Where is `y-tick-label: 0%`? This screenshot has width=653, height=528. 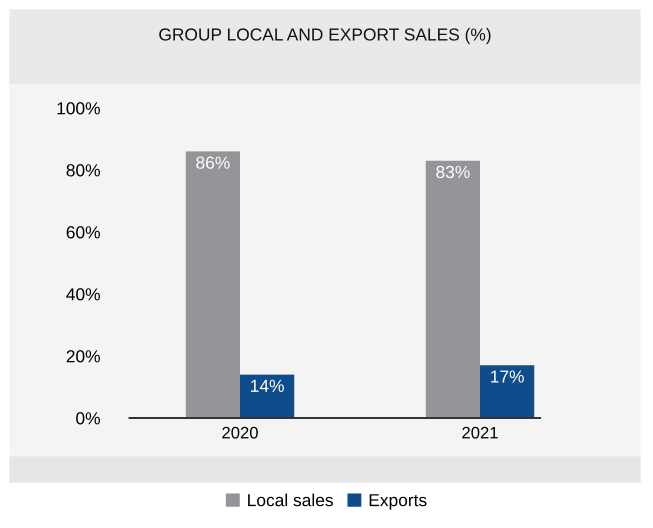 y-tick-label: 0% is located at coordinates (88, 418).